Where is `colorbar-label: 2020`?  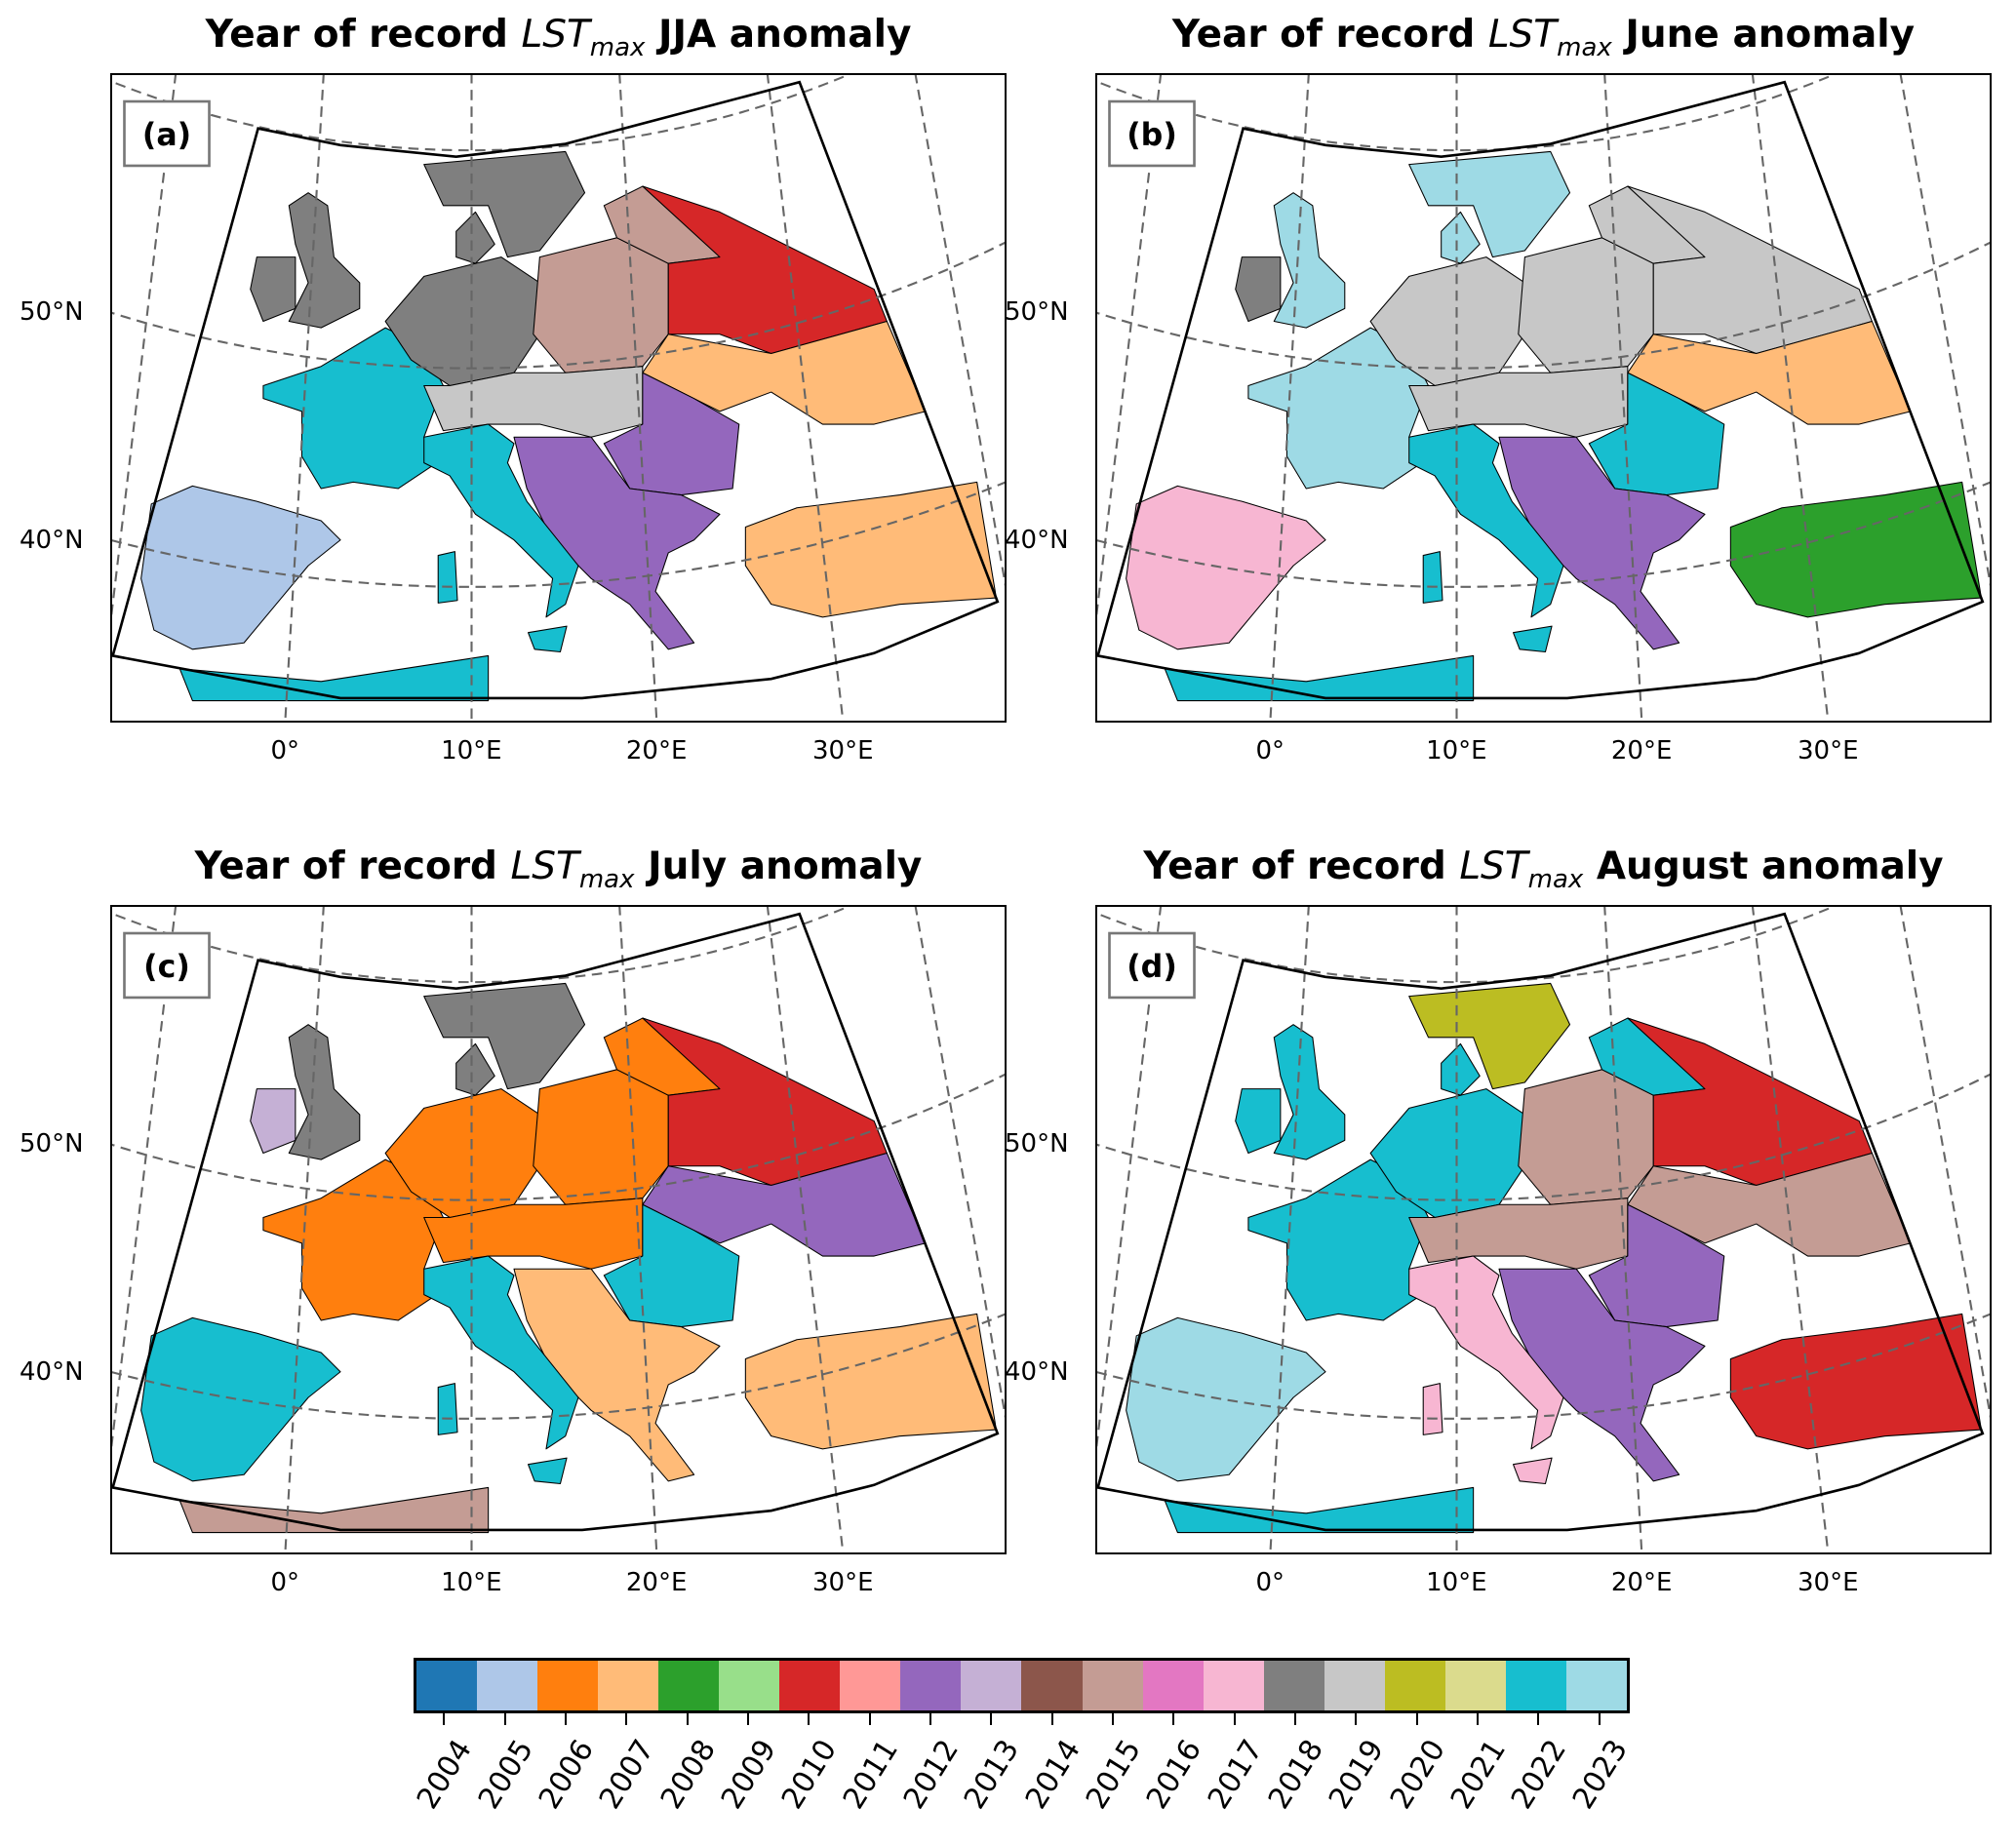
colorbar-label: 2020 is located at coordinates (1417, 1775).